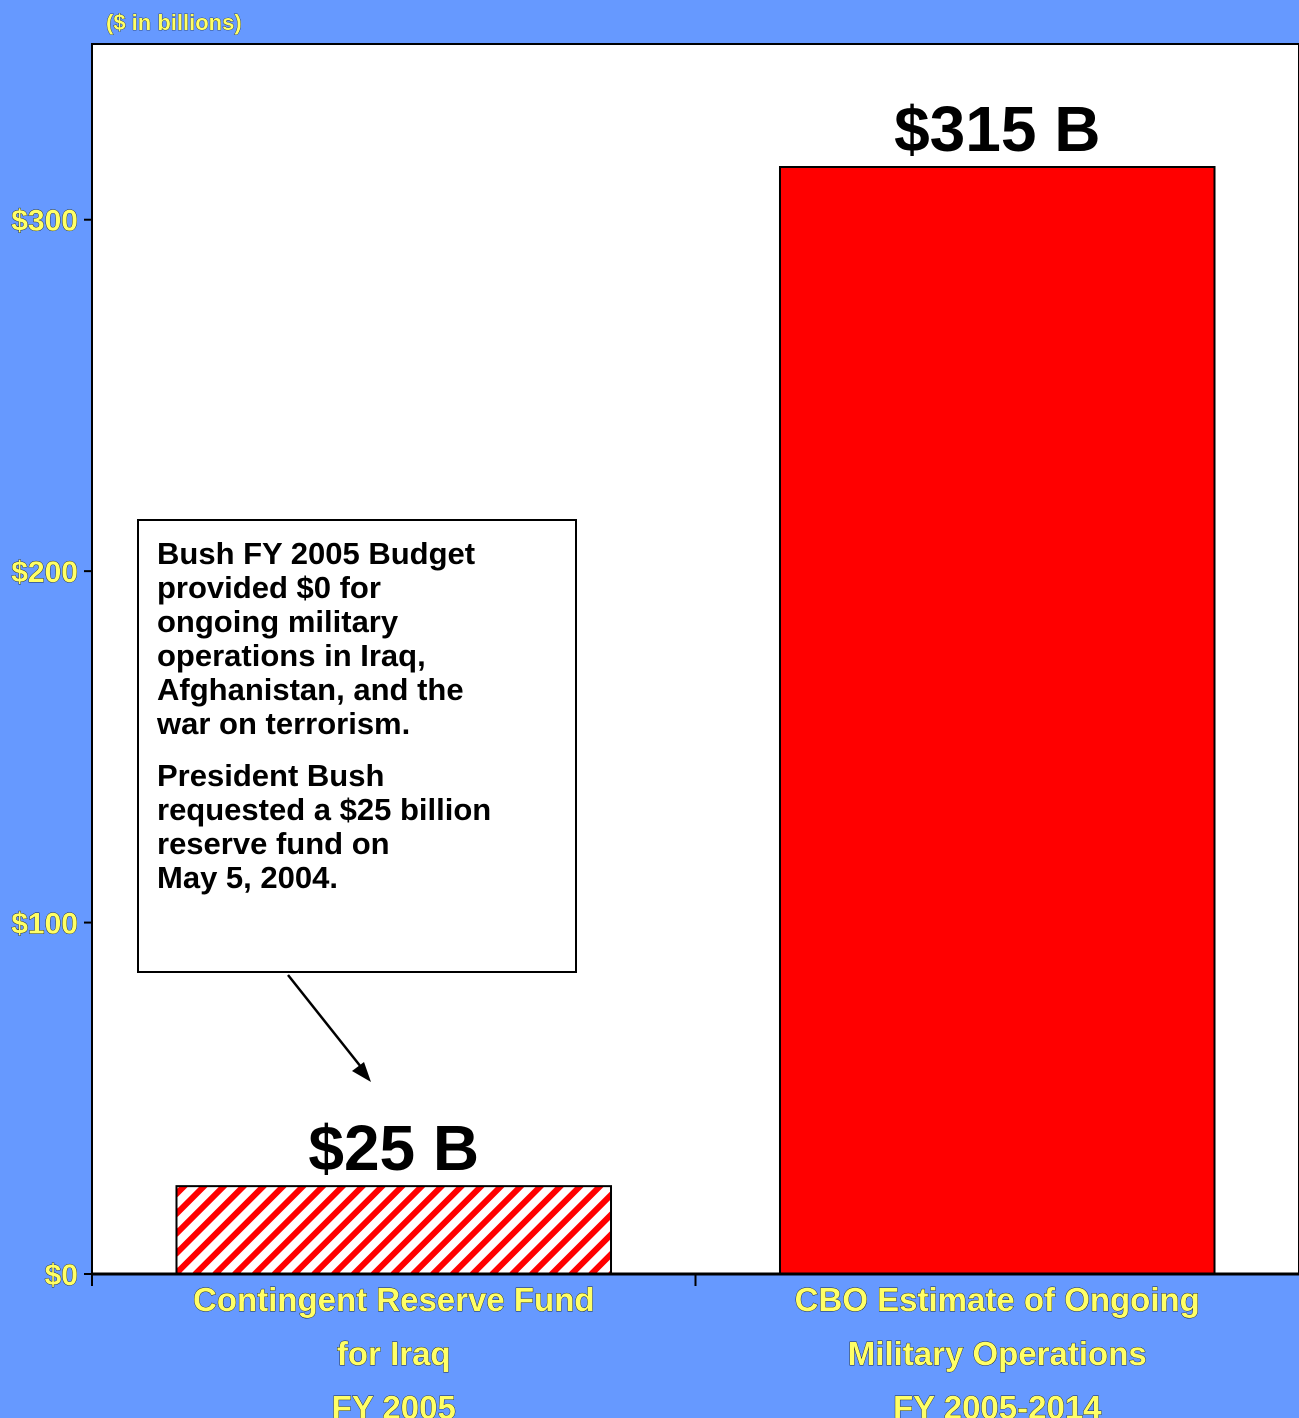 The image size is (1299, 1418). What do you see at coordinates (61, 1275) in the screenshot?
I see `y-tick-label-1: $0` at bounding box center [61, 1275].